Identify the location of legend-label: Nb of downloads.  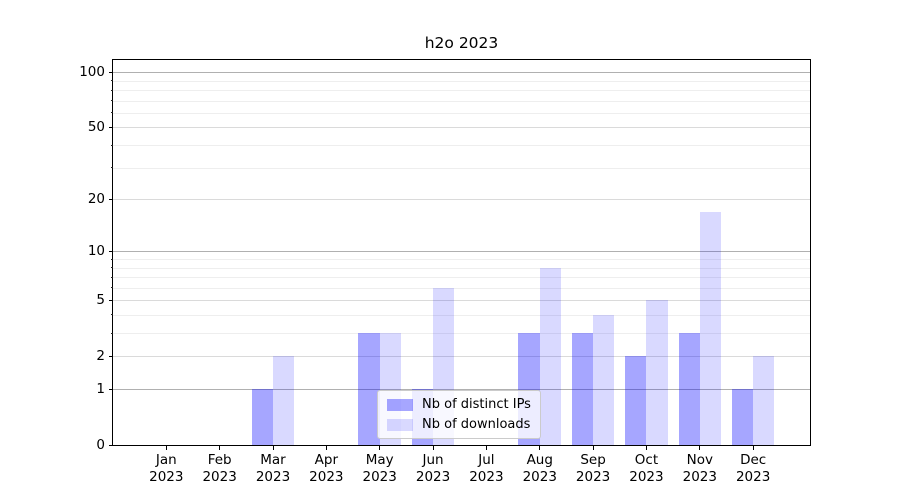
(476, 424).